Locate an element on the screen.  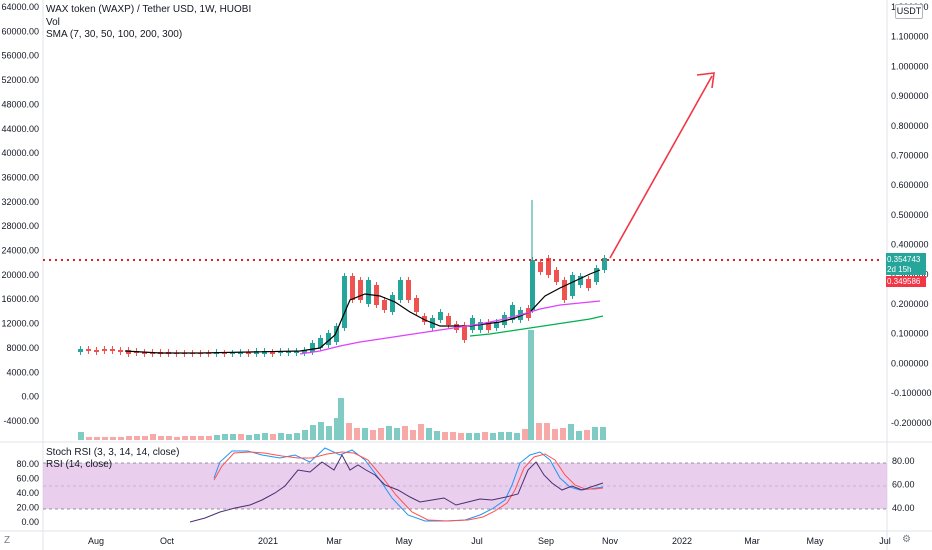
left-axis-label: 8000.00 is located at coordinates (22, 348).